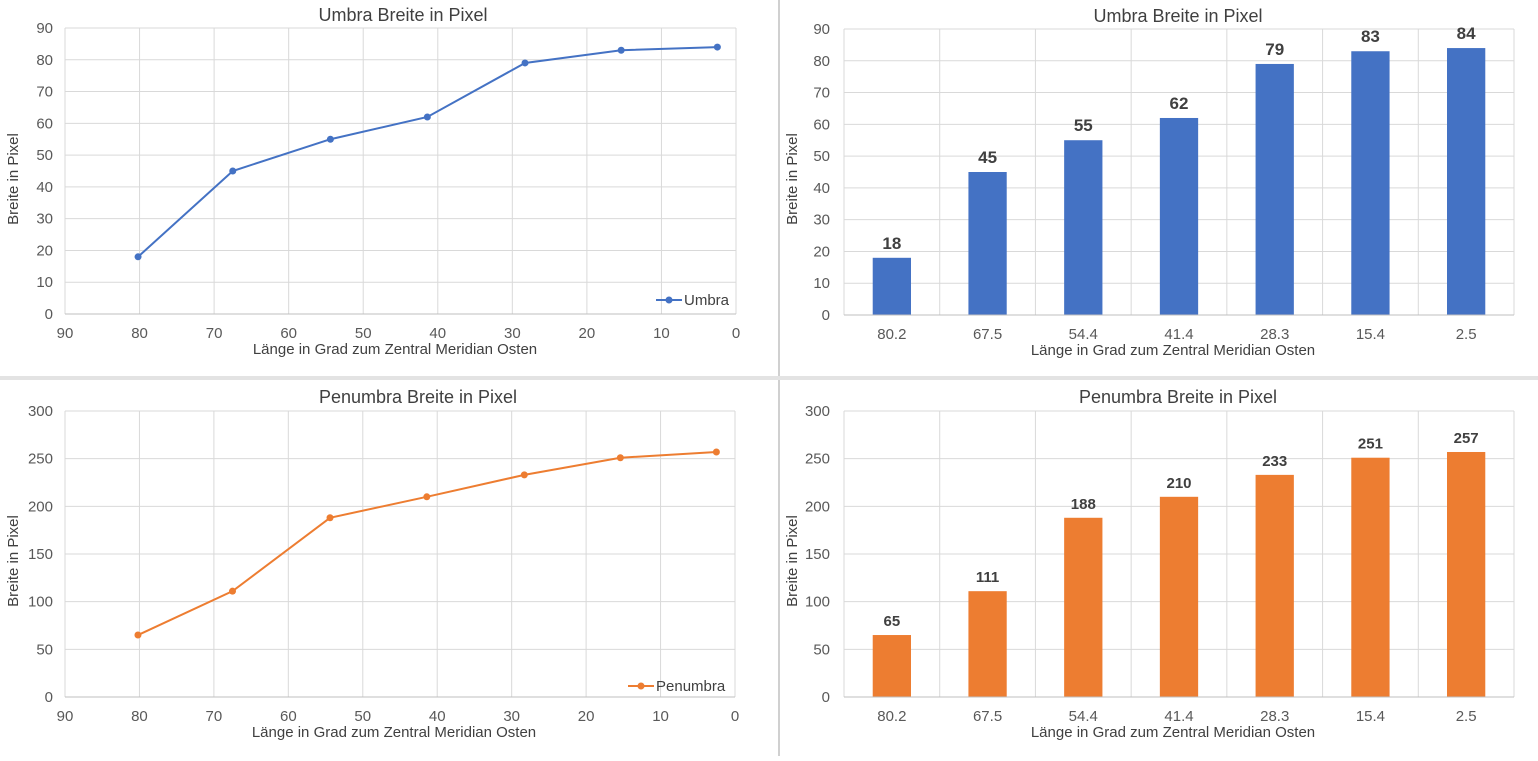  What do you see at coordinates (1083, 125) in the screenshot?
I see `data-label: 55` at bounding box center [1083, 125].